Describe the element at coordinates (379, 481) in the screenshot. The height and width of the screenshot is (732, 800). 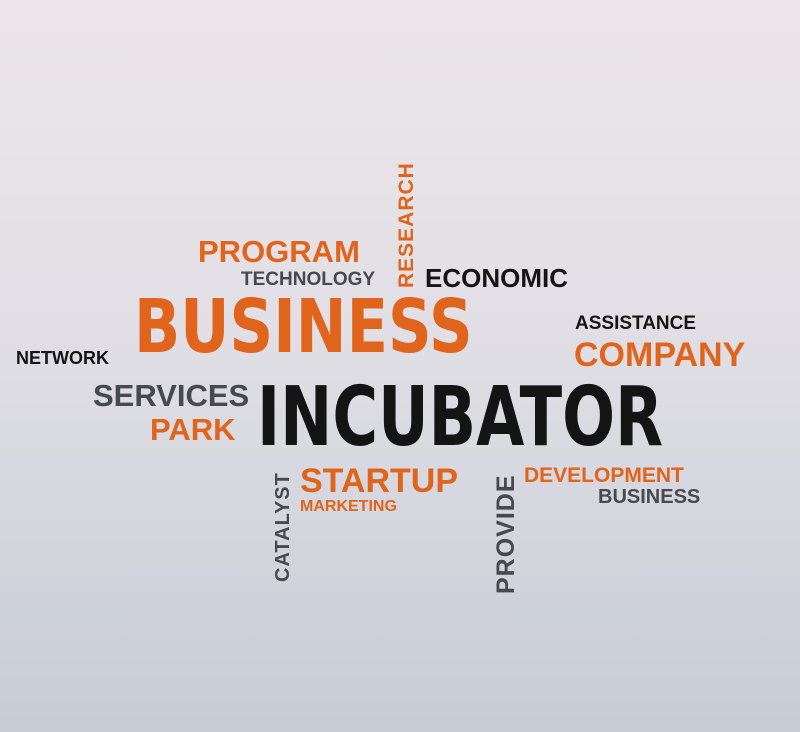
I see `word-startup: STARTUP` at that location.